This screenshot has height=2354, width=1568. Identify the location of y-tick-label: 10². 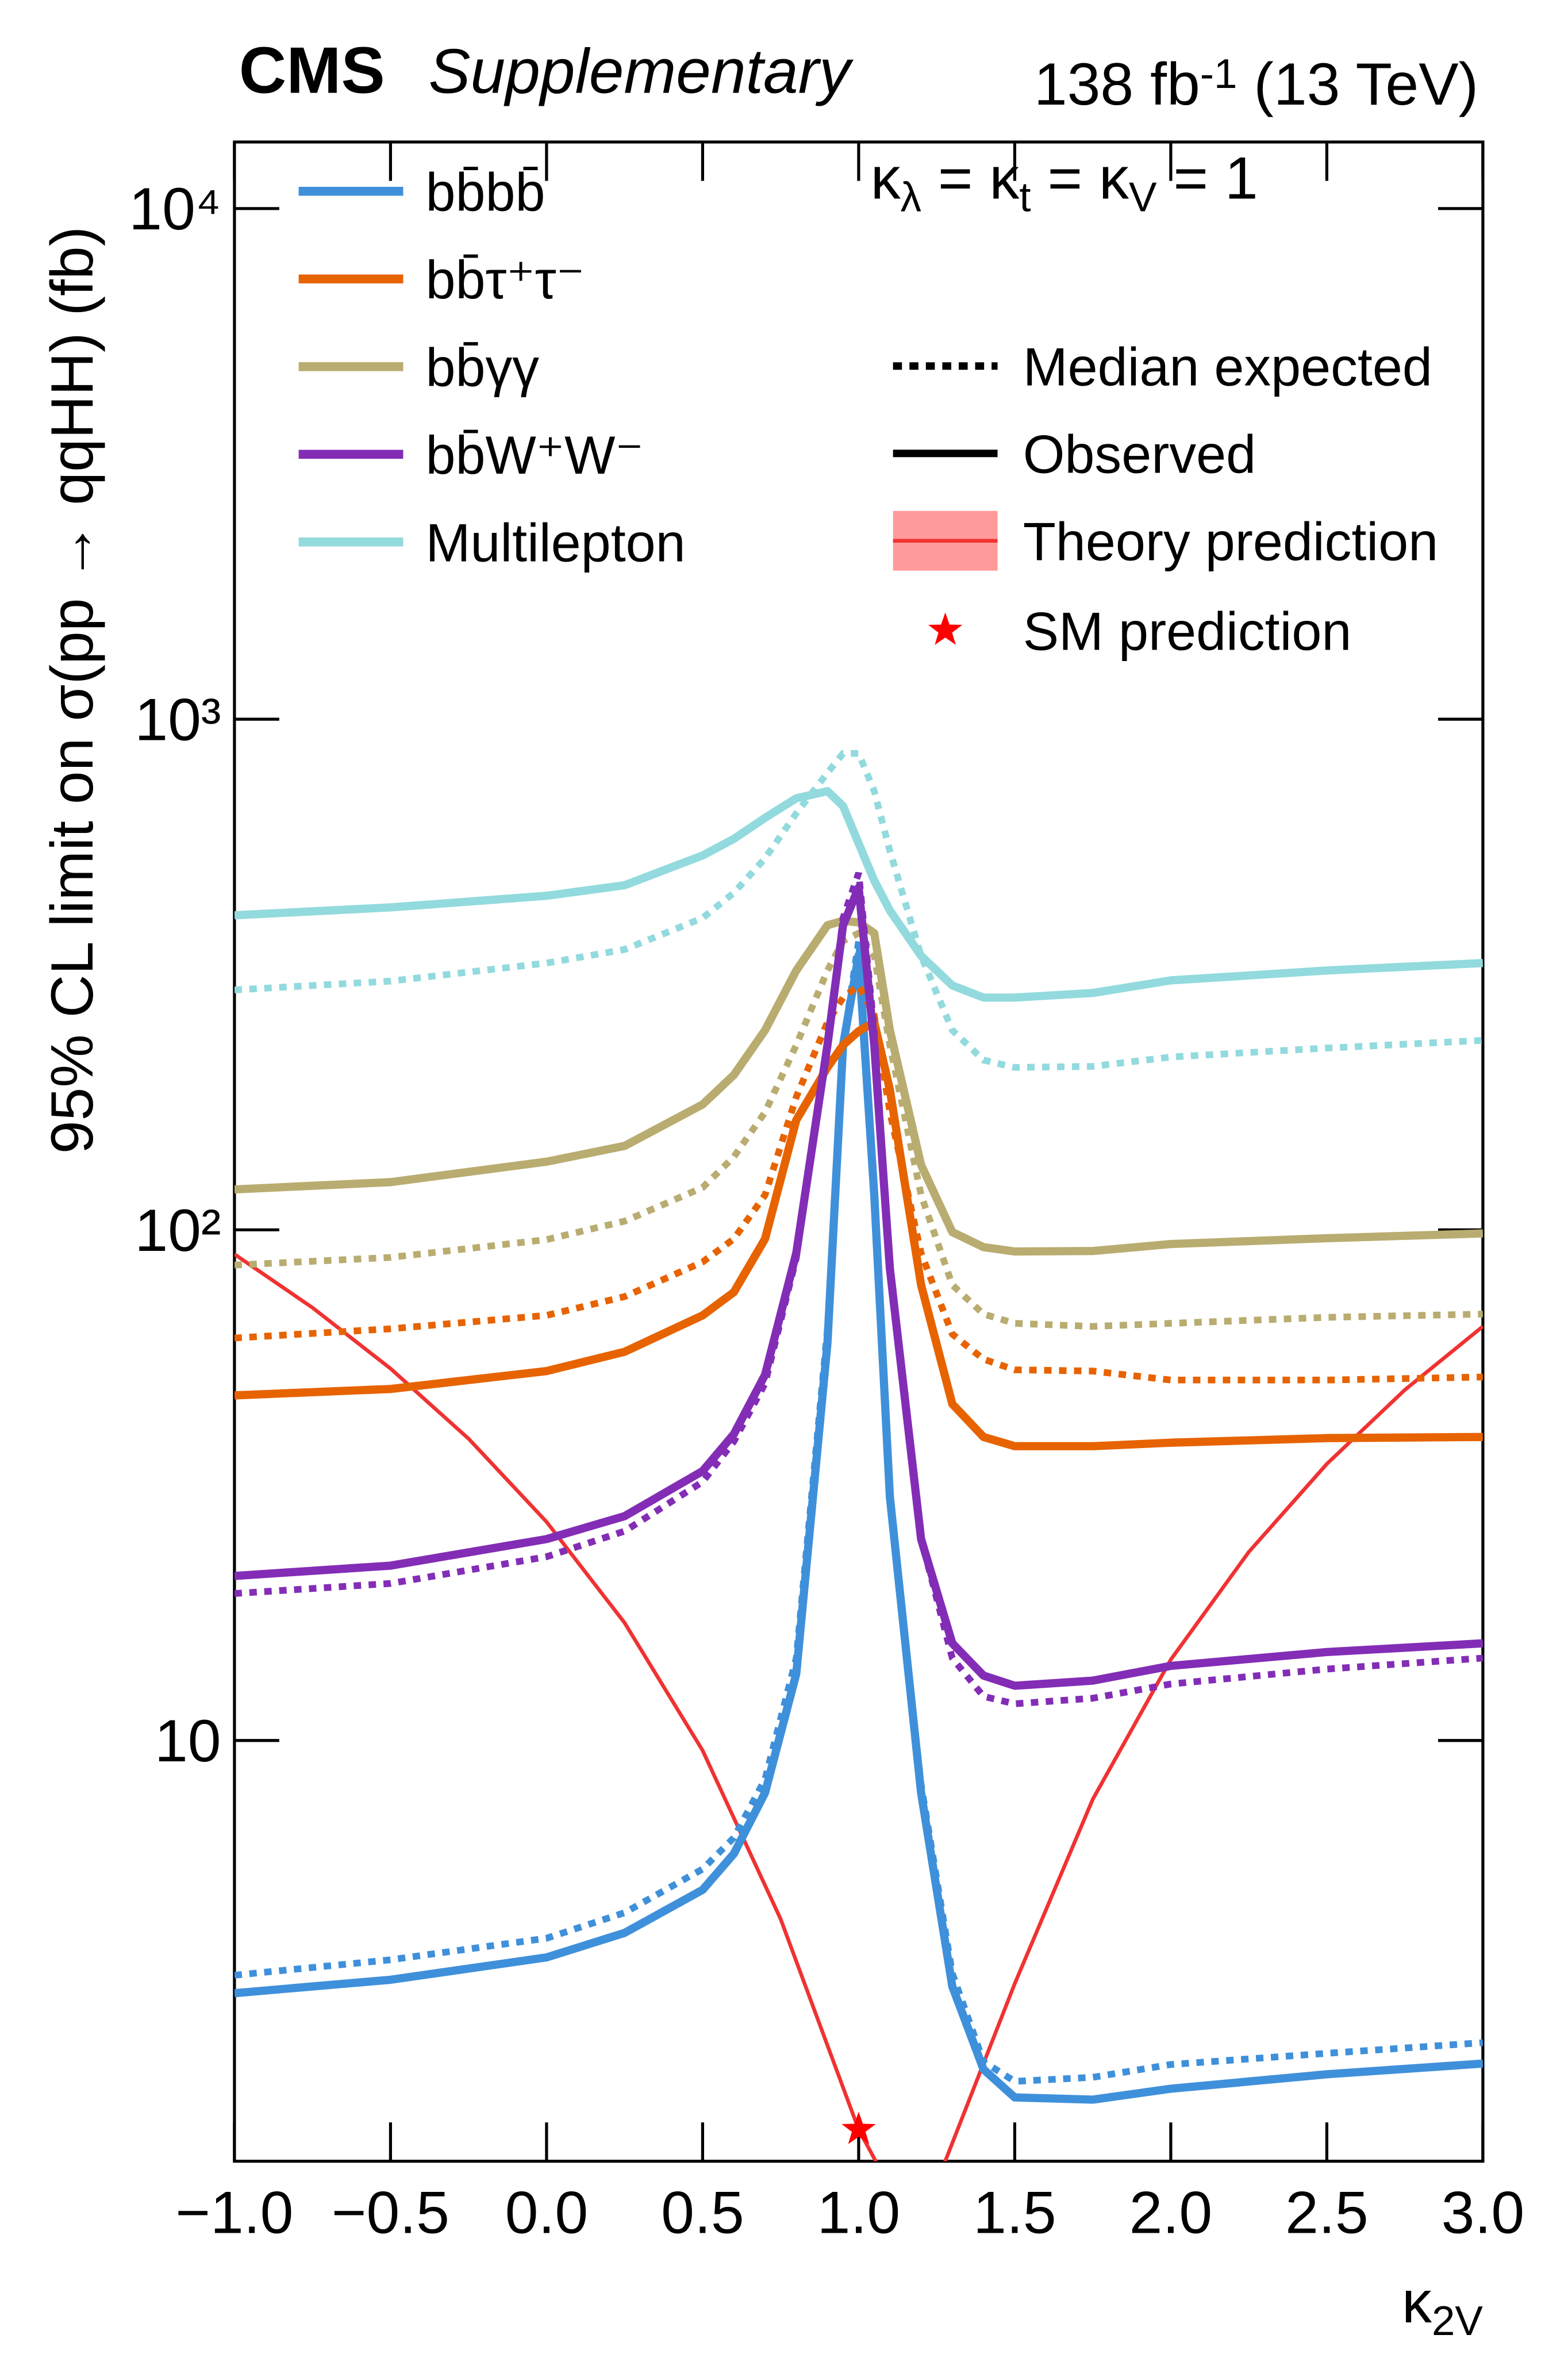
(178, 1230).